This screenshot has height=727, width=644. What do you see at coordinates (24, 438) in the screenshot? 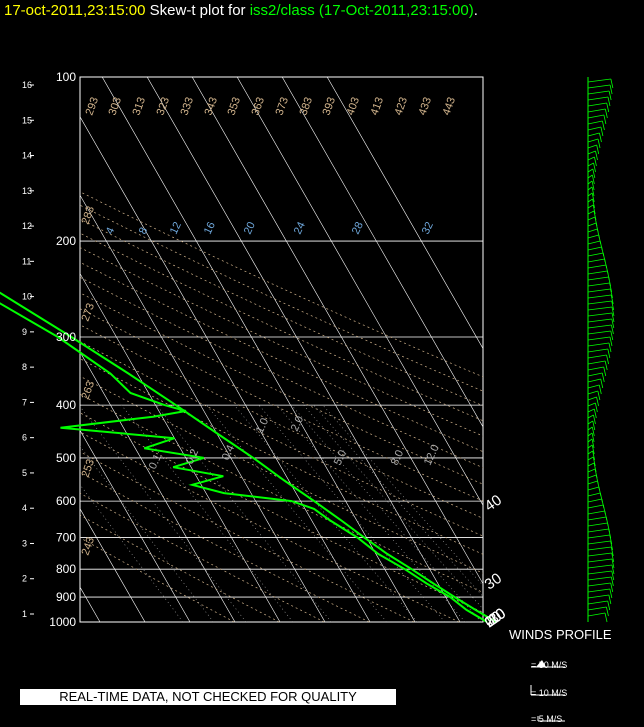
I see `height-tick-label: 6` at bounding box center [24, 438].